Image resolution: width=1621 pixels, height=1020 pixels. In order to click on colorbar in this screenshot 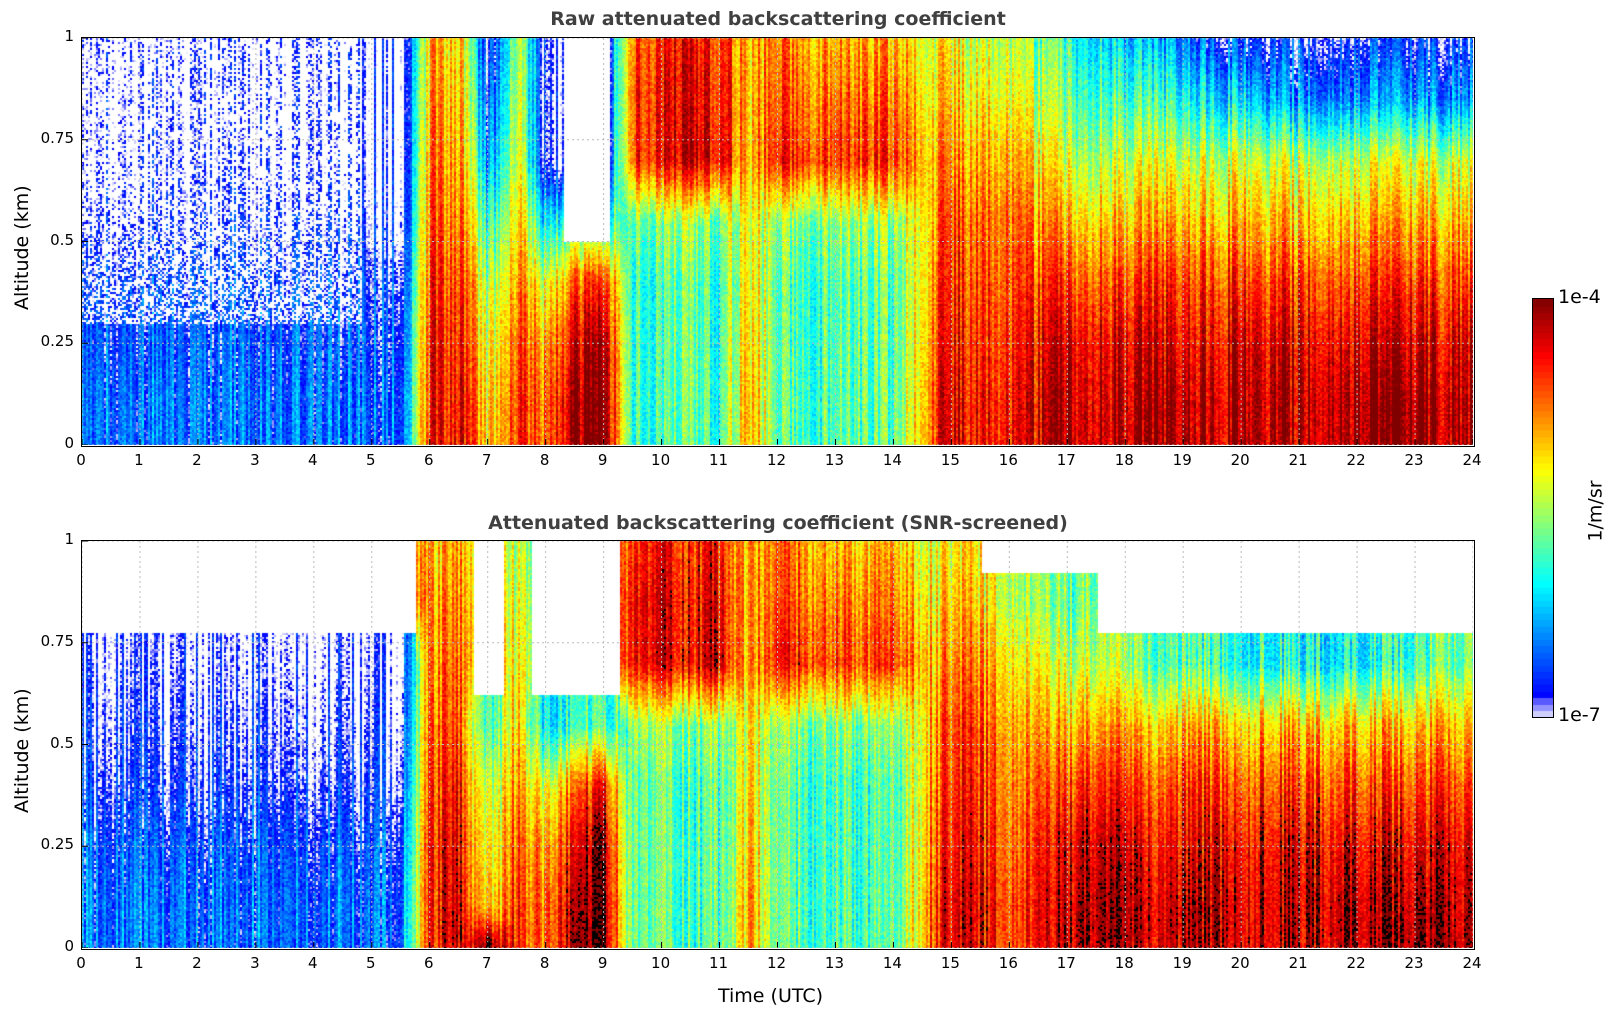, I will do `click(1543, 508)`.